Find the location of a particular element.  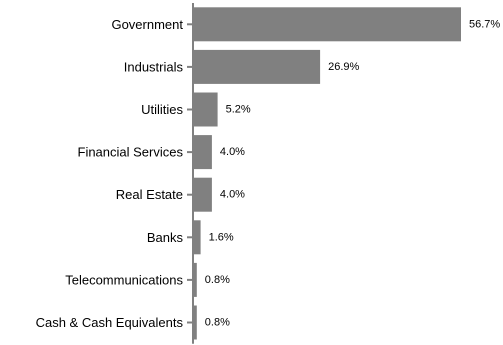

category-label-real-estate: Real Estate is located at coordinates (149, 194).